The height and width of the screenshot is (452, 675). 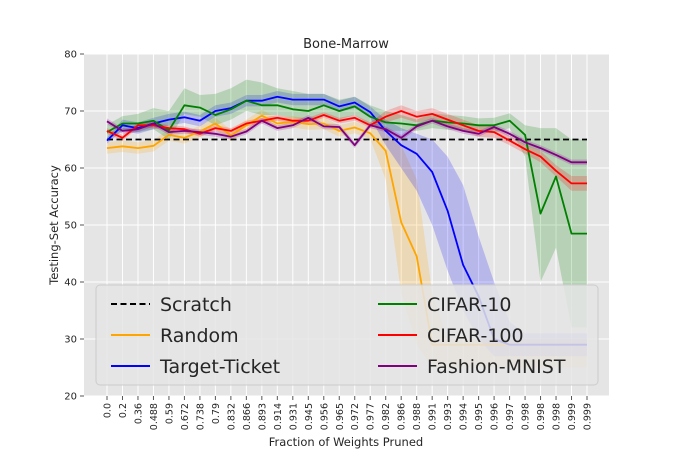 What do you see at coordinates (70, 226) in the screenshot?
I see `y-tick-label: 50` at bounding box center [70, 226].